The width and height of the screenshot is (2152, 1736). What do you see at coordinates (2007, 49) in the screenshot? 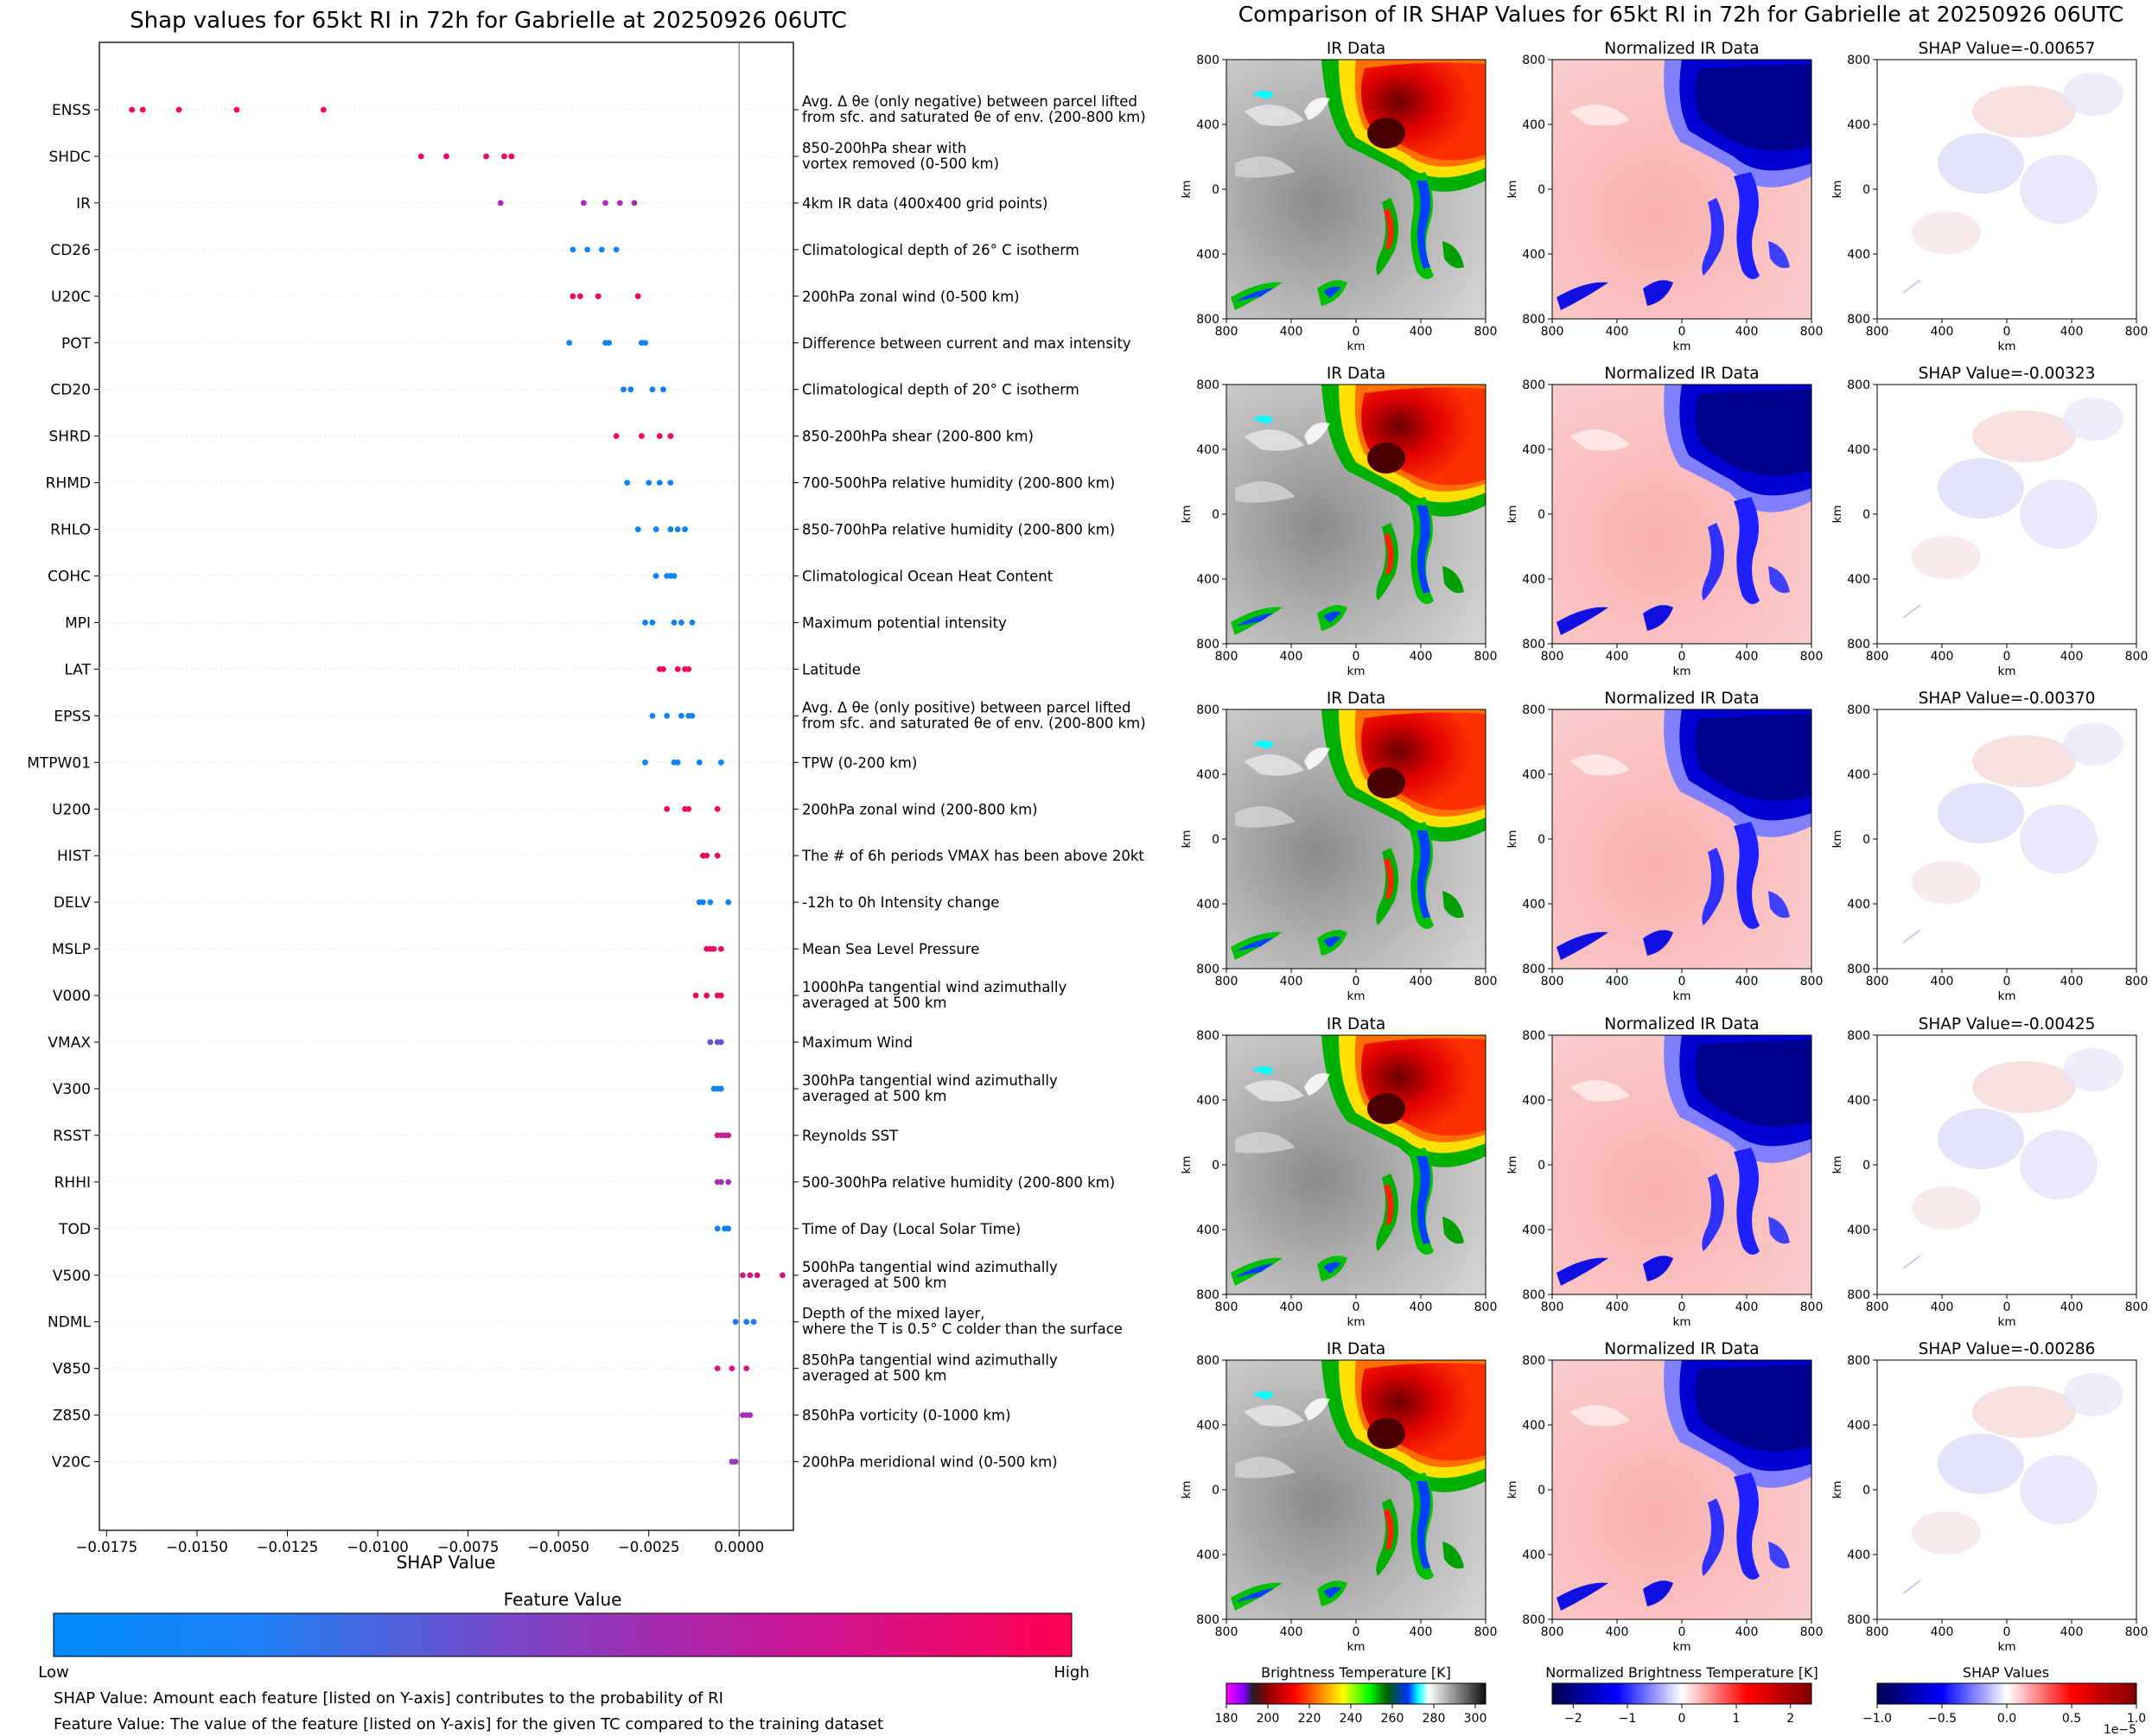
I see `panel-title: SHAP Value=-0.00657` at bounding box center [2007, 49].